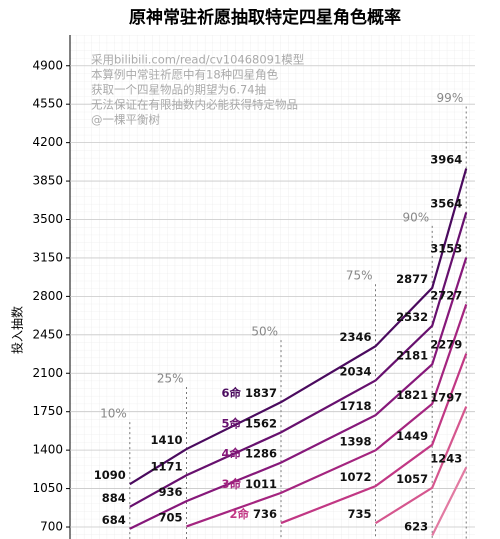  What do you see at coordinates (261, 393) in the screenshot?
I see `value: 1837` at bounding box center [261, 393].